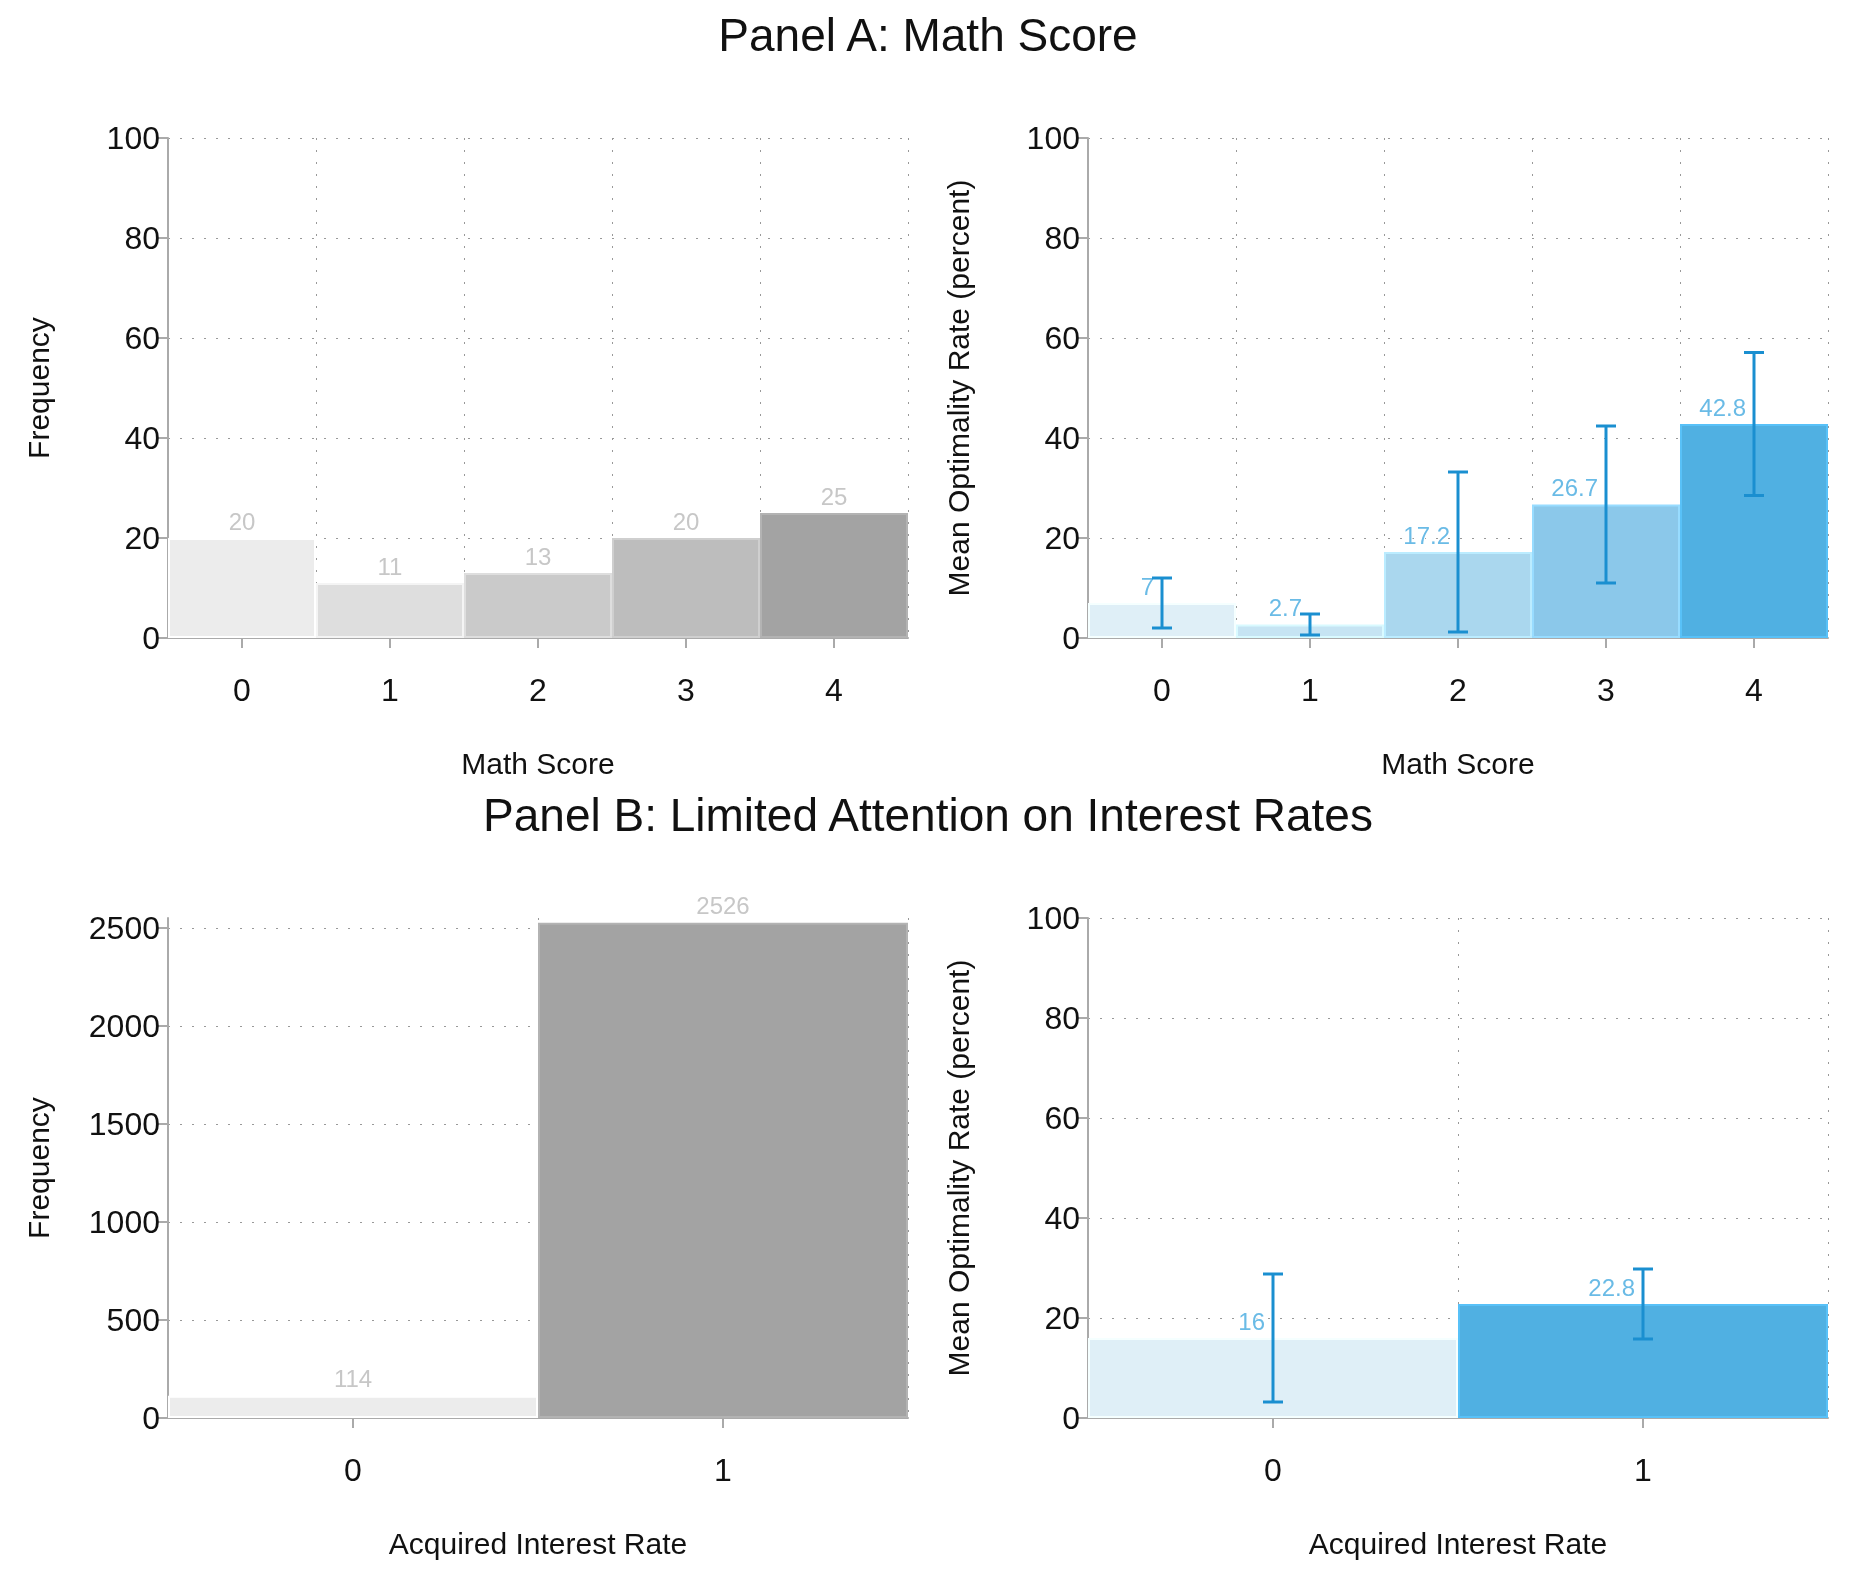 This screenshot has height=1585, width=1865. What do you see at coordinates (1722, 407) in the screenshot?
I see `data-label: 42.8` at bounding box center [1722, 407].